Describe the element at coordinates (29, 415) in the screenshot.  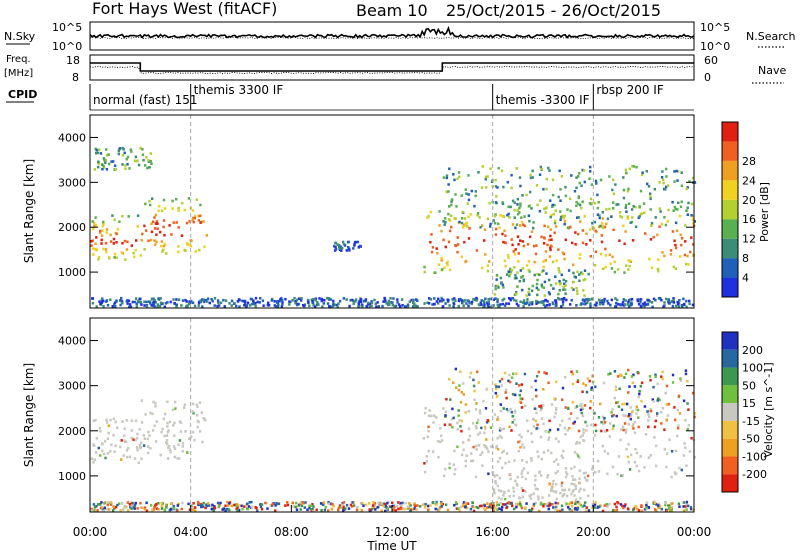
I see `velocity-ylabel: Slant Range [km]` at that location.